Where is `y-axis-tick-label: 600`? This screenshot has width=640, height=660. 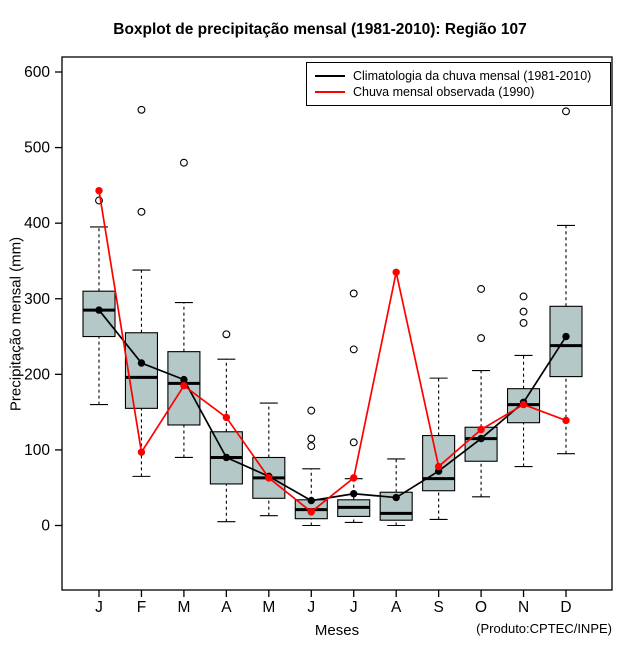 y-axis-tick-label: 600 is located at coordinates (37, 72).